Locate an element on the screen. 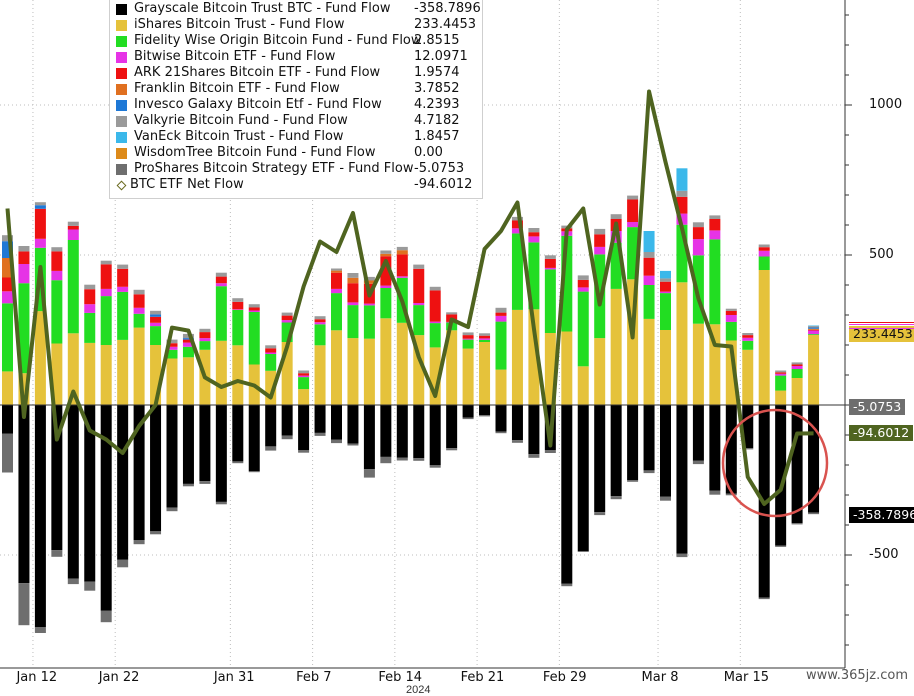  legend-value: 3.7852 is located at coordinates (437, 88).